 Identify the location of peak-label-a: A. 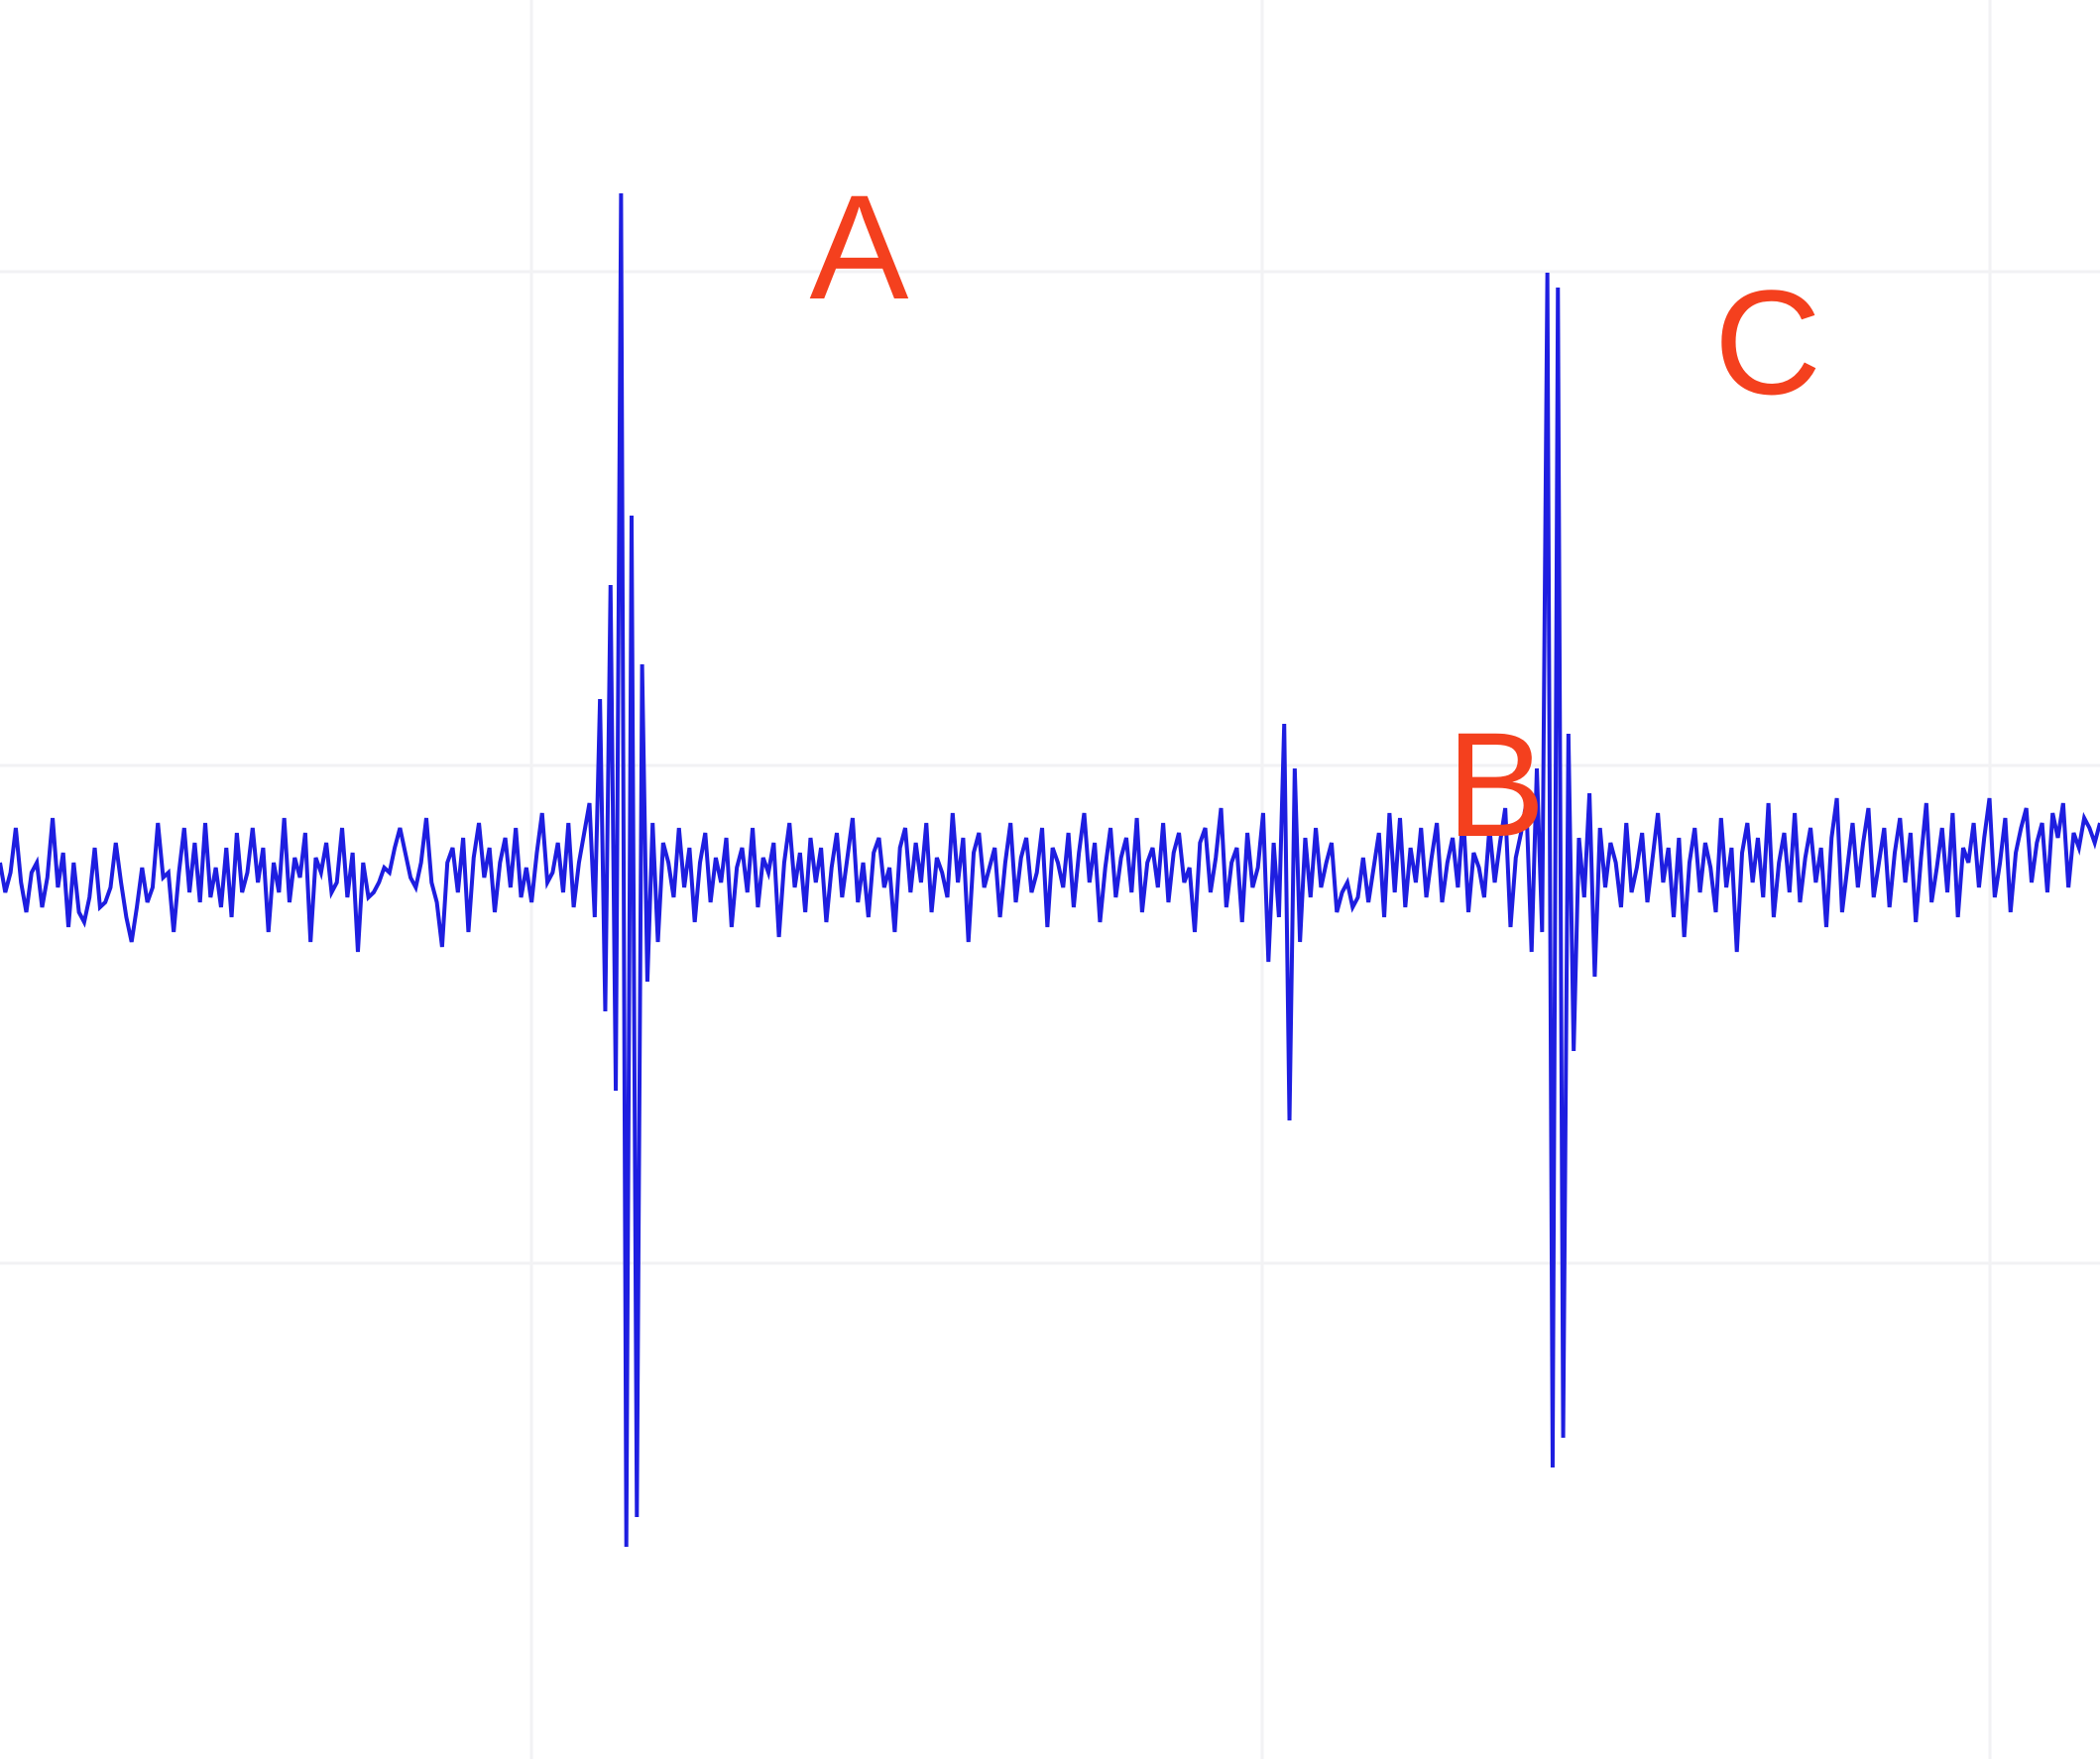
(780, 247).